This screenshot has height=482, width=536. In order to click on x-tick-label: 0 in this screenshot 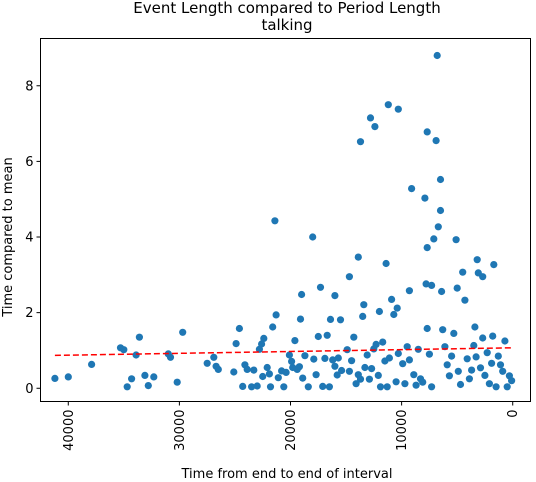, I will do `click(513, 414)`.